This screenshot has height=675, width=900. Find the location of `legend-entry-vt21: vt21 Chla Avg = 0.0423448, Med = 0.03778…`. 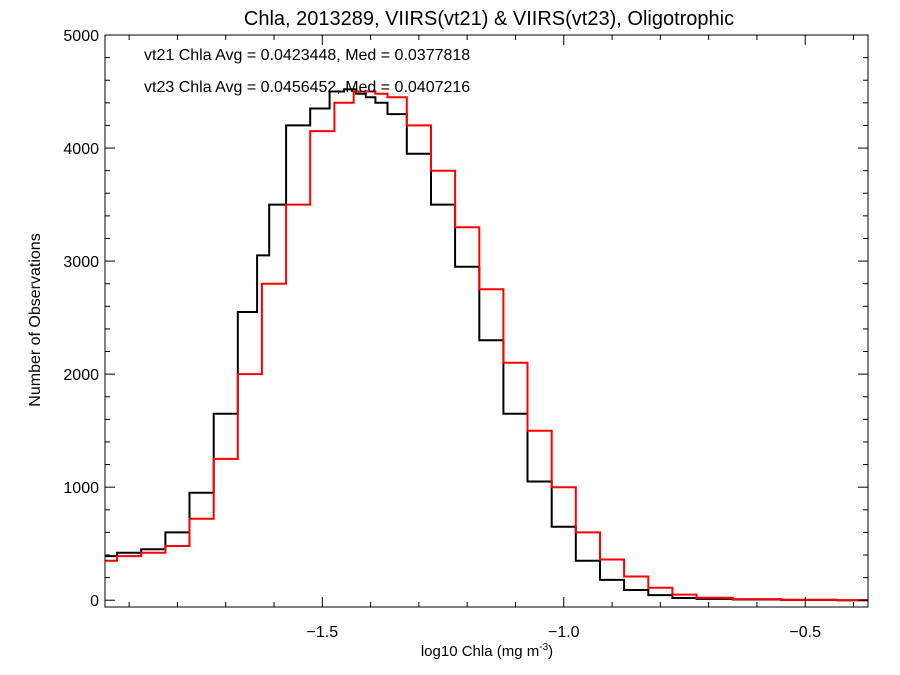

legend-entry-vt21: vt21 Chla Avg = 0.0423448, Med = 0.03778… is located at coordinates (307, 55).